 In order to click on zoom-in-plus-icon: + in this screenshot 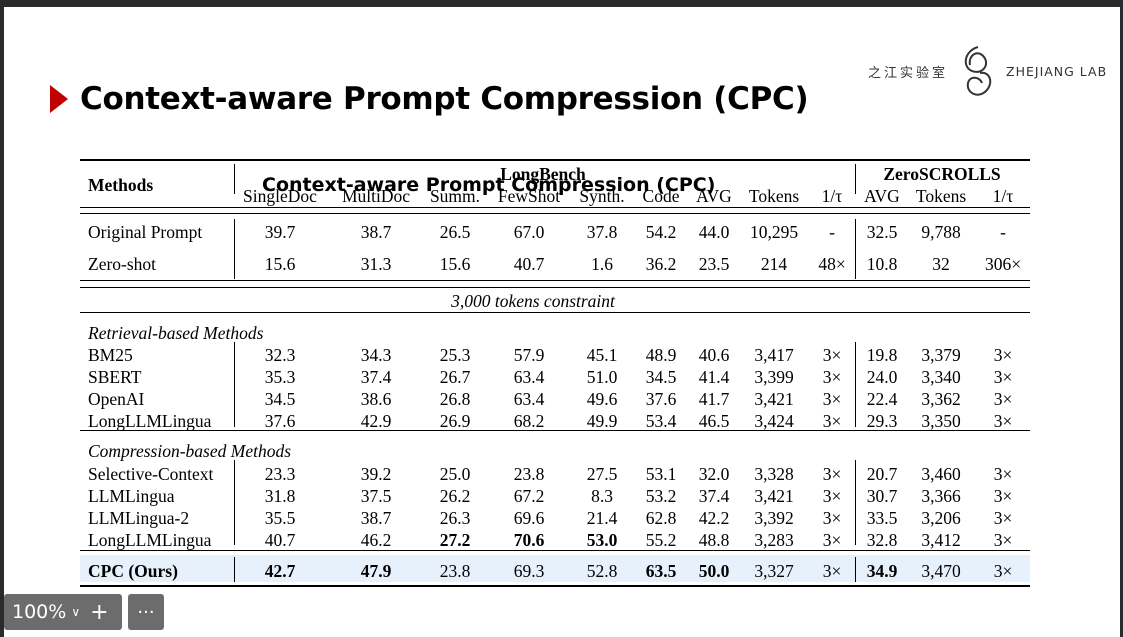, I will do `click(99, 612)`.